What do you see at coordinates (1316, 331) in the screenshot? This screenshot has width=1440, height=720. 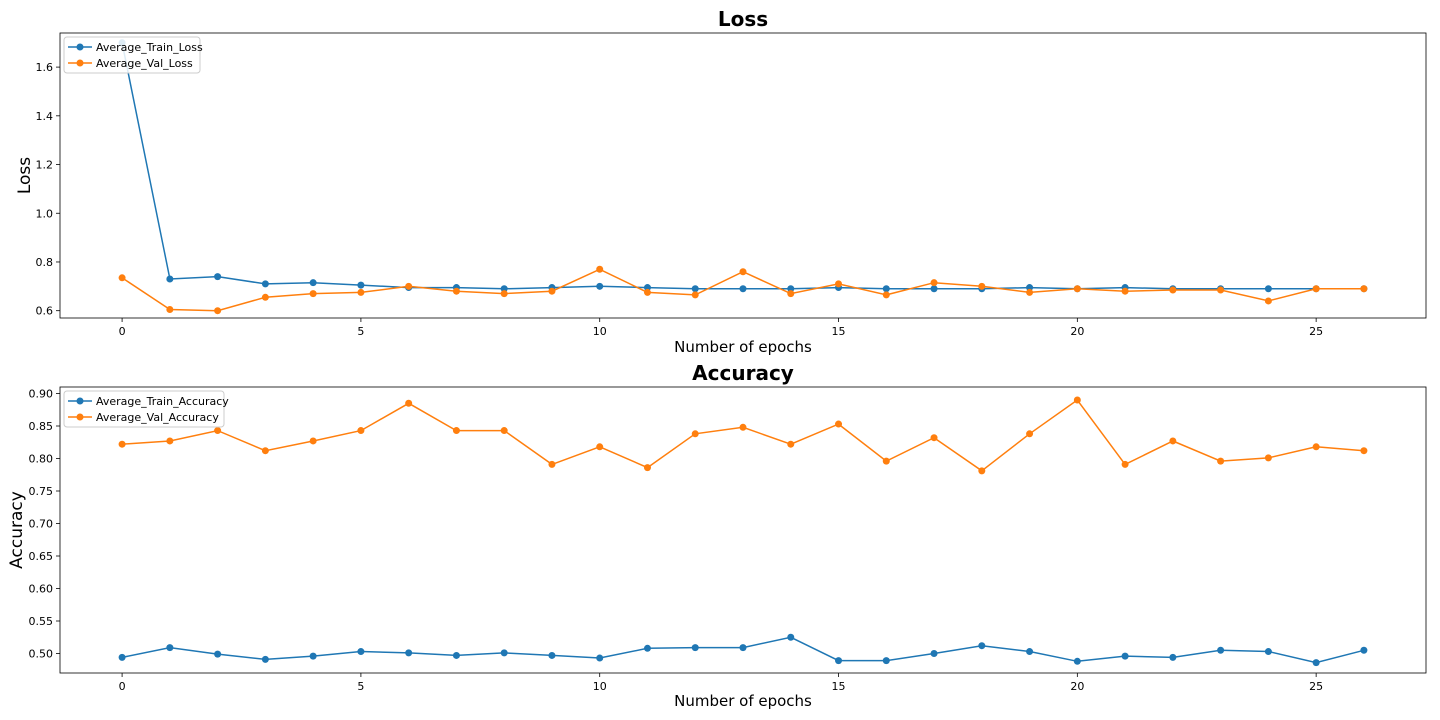 I see `x-tick-label: 25` at bounding box center [1316, 331].